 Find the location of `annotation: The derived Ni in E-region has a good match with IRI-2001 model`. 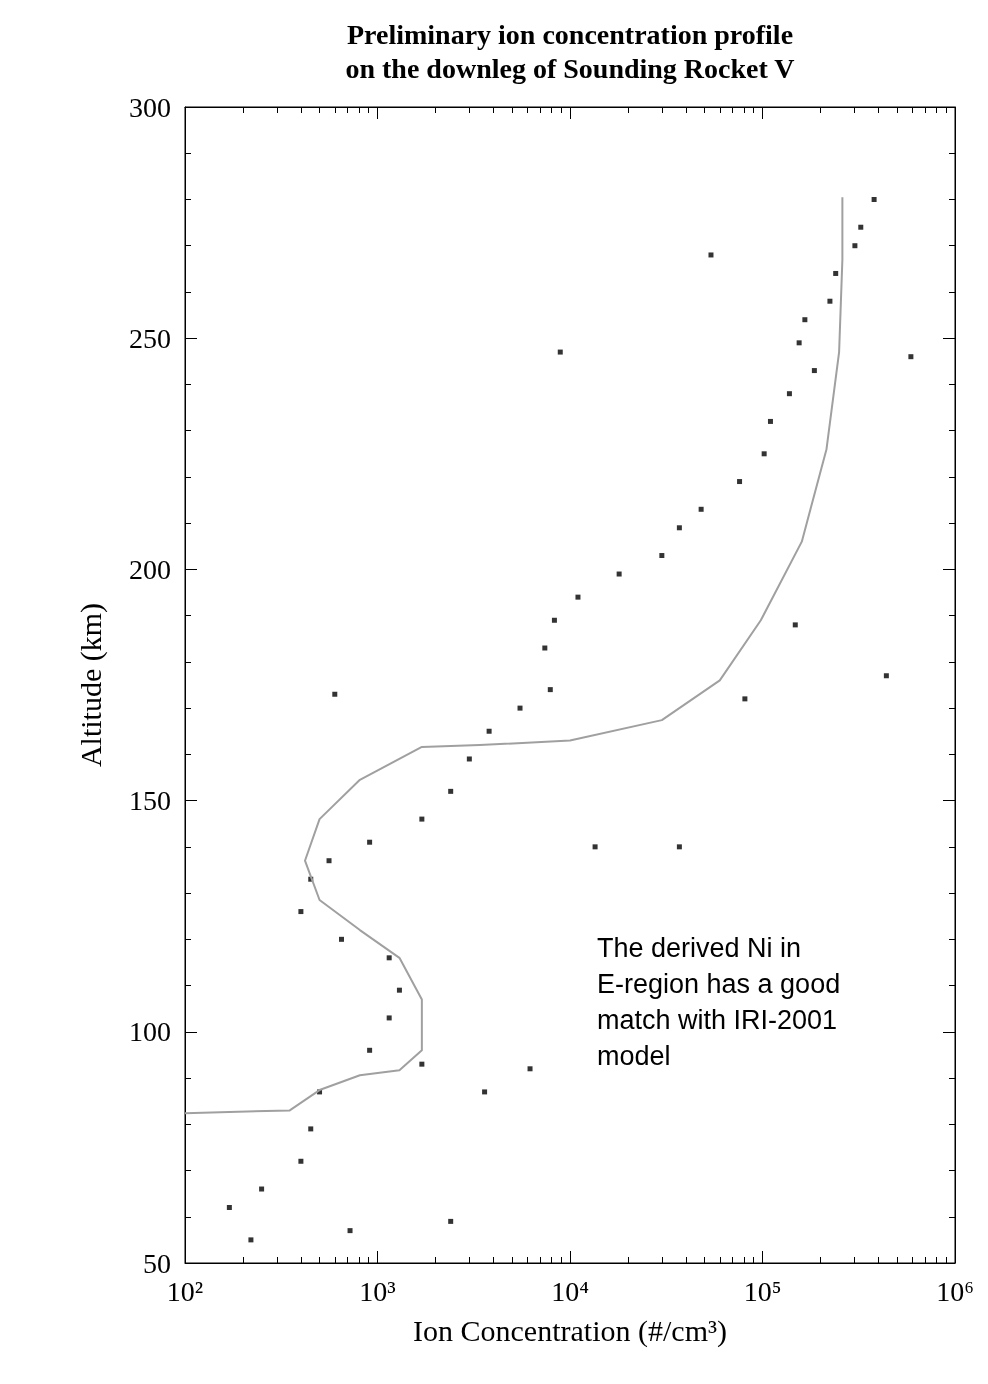

annotation: The derived Ni in E-region has a good match with IRI-2001 model is located at coordinates (722, 1002).